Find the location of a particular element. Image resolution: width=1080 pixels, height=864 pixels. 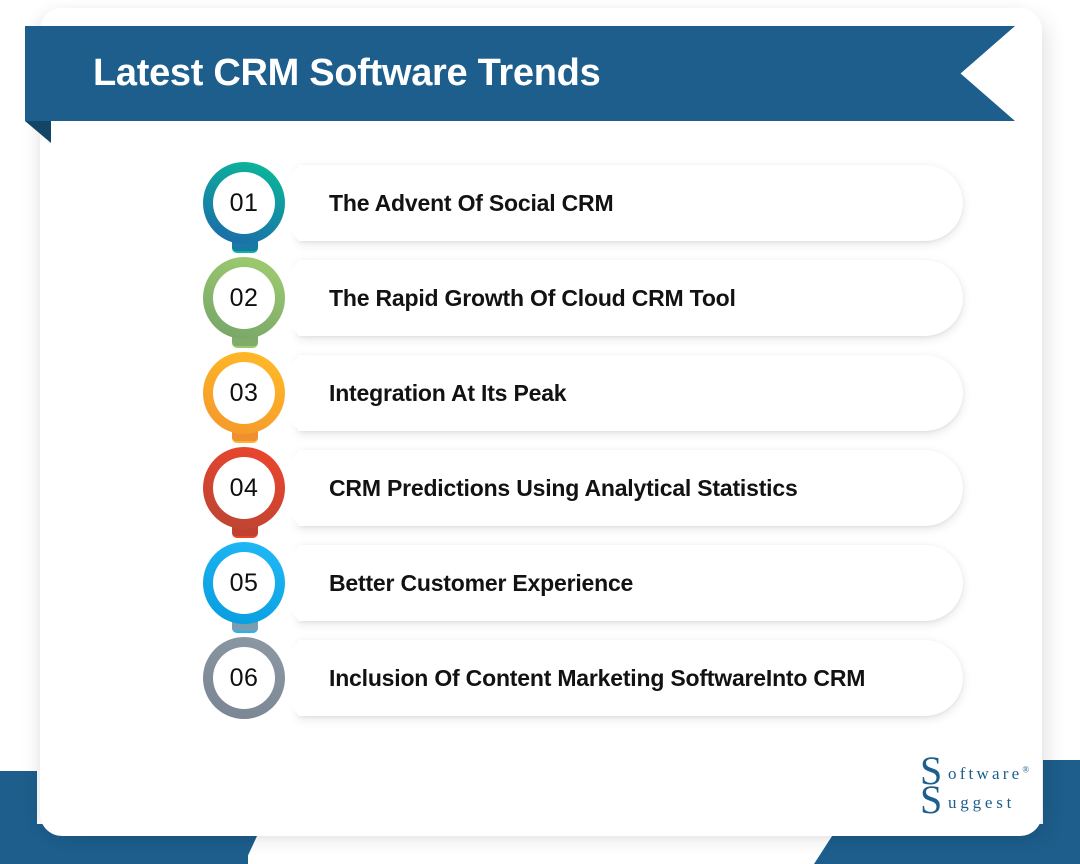

step-marker-05: 05 is located at coordinates (244, 583).